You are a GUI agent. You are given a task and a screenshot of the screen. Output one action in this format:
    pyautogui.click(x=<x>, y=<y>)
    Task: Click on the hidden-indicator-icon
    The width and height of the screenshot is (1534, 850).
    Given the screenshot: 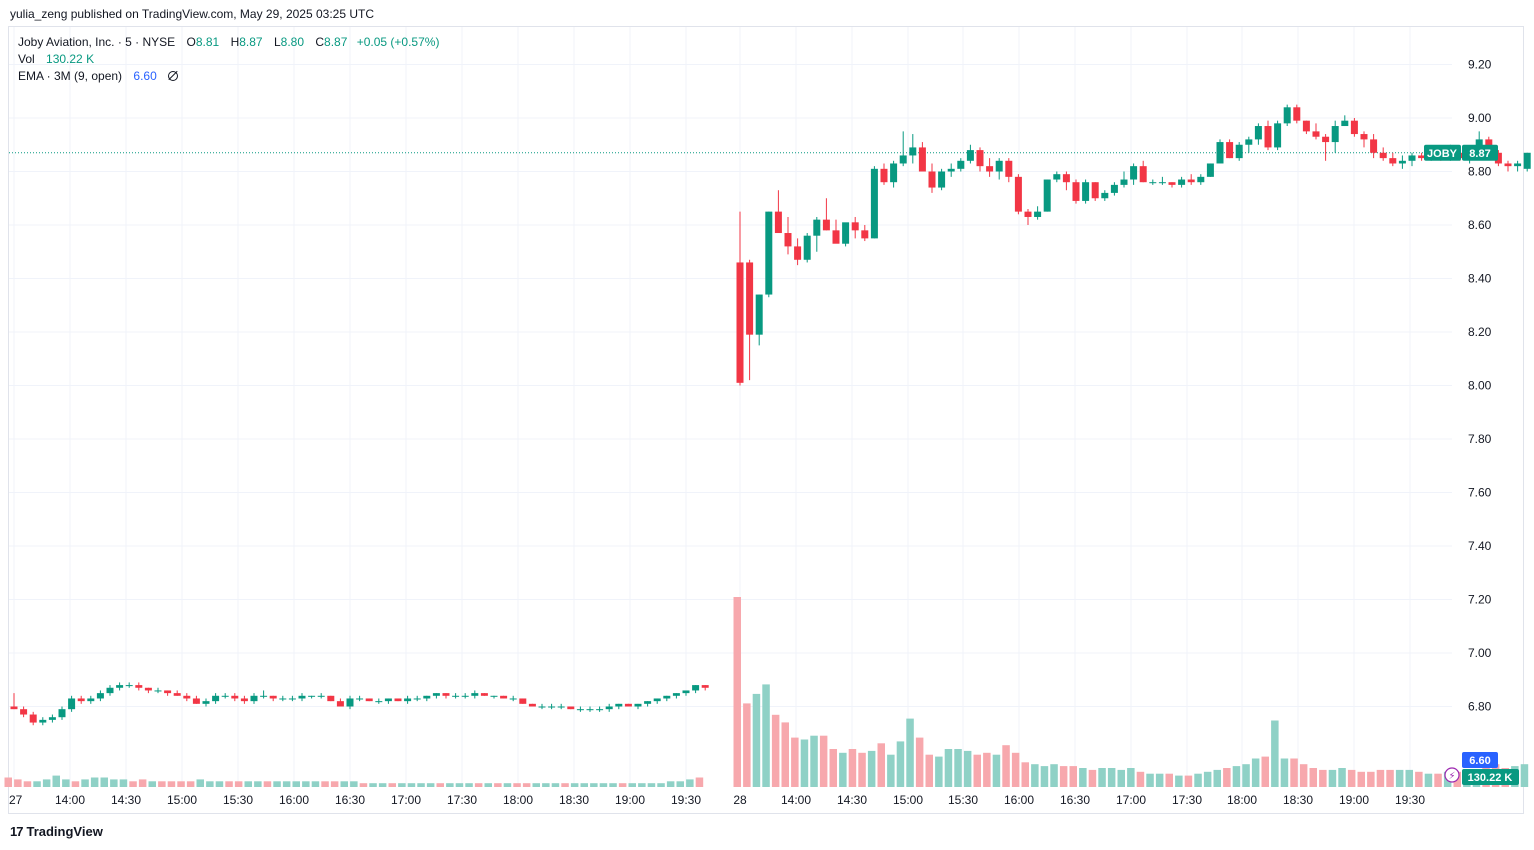 What is the action you would take?
    pyautogui.click(x=173, y=76)
    